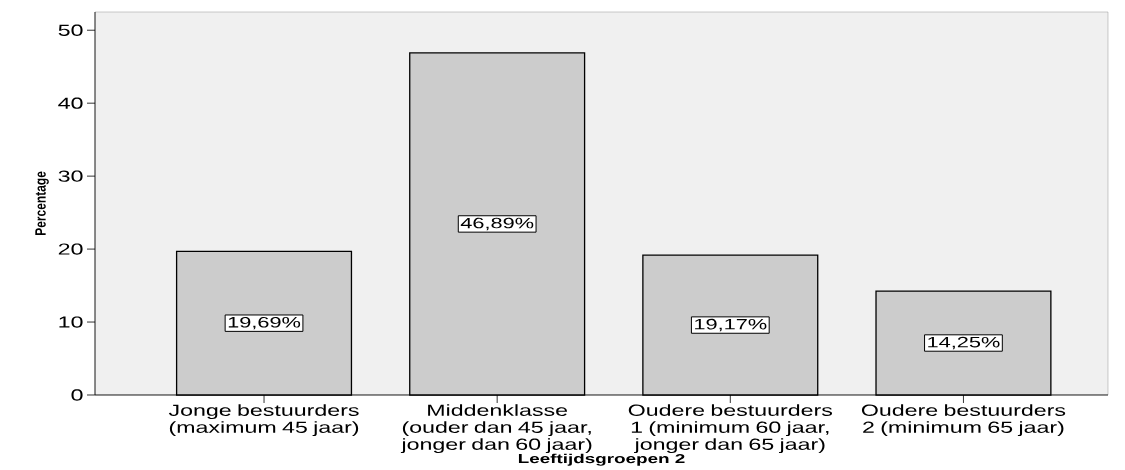 This screenshot has width=1125, height=470. What do you see at coordinates (730, 429) in the screenshot?
I see `x-tick-label: Oudere bestuurders 1 (minimum 60 jaar, jonger dan 65 jaar)` at bounding box center [730, 429].